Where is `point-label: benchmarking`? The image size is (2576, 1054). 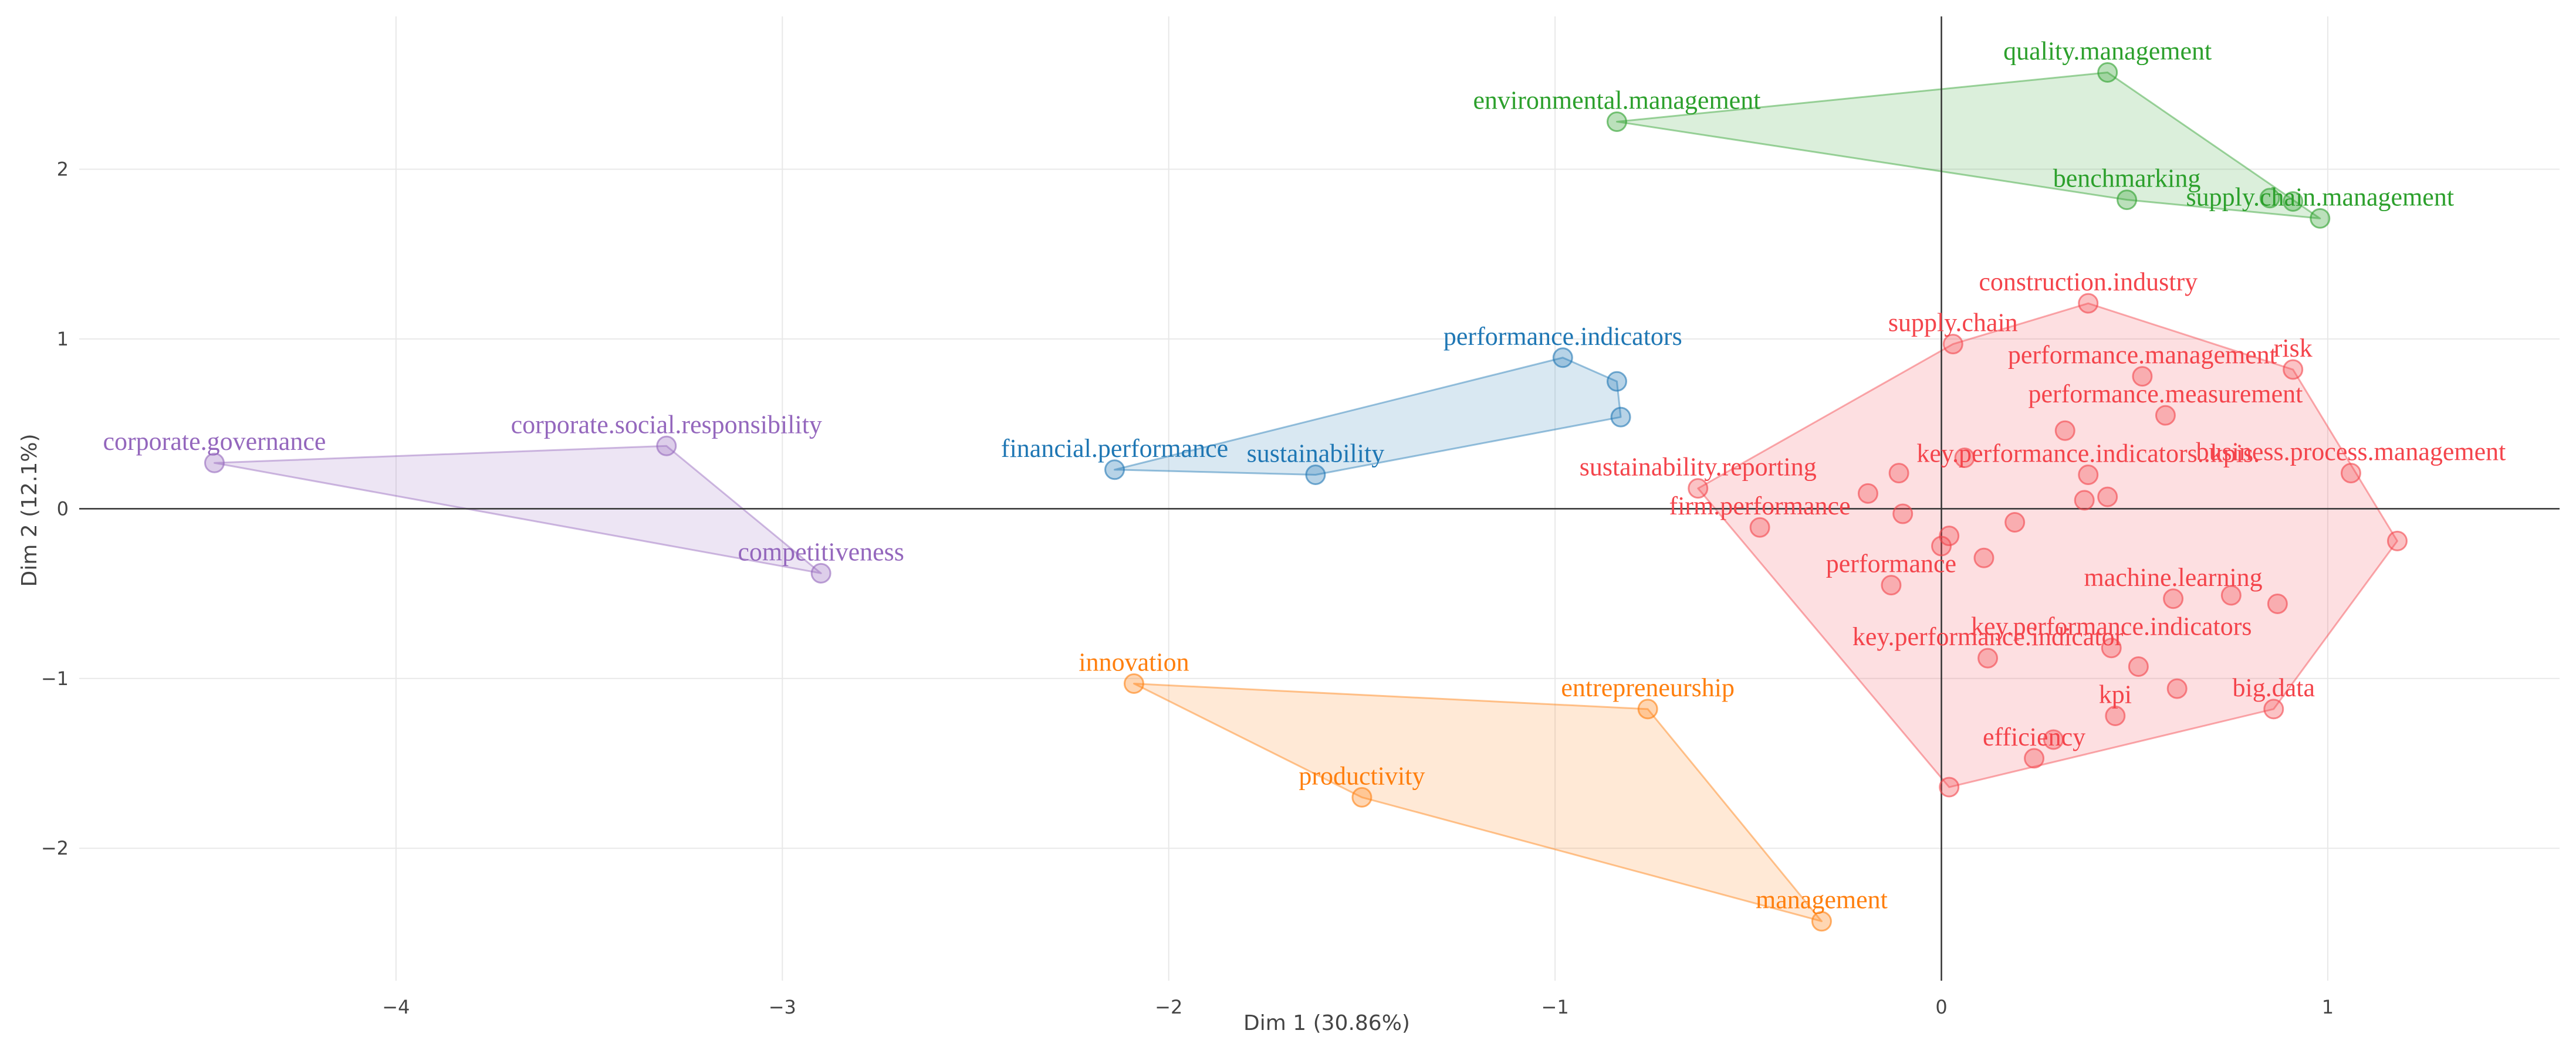 point-label: benchmarking is located at coordinates (2127, 178).